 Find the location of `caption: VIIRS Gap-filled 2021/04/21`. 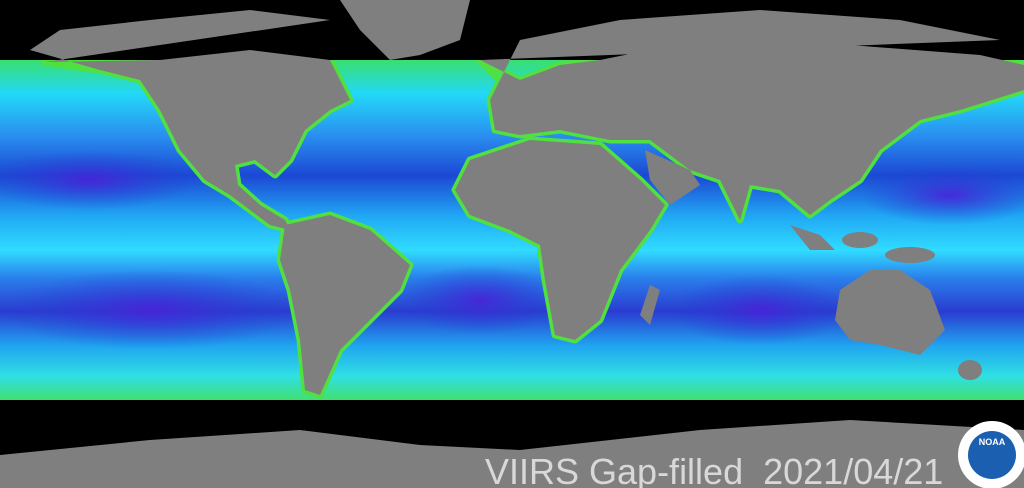

caption: VIIRS Gap-filled 2021/04/21 is located at coordinates (714, 469).